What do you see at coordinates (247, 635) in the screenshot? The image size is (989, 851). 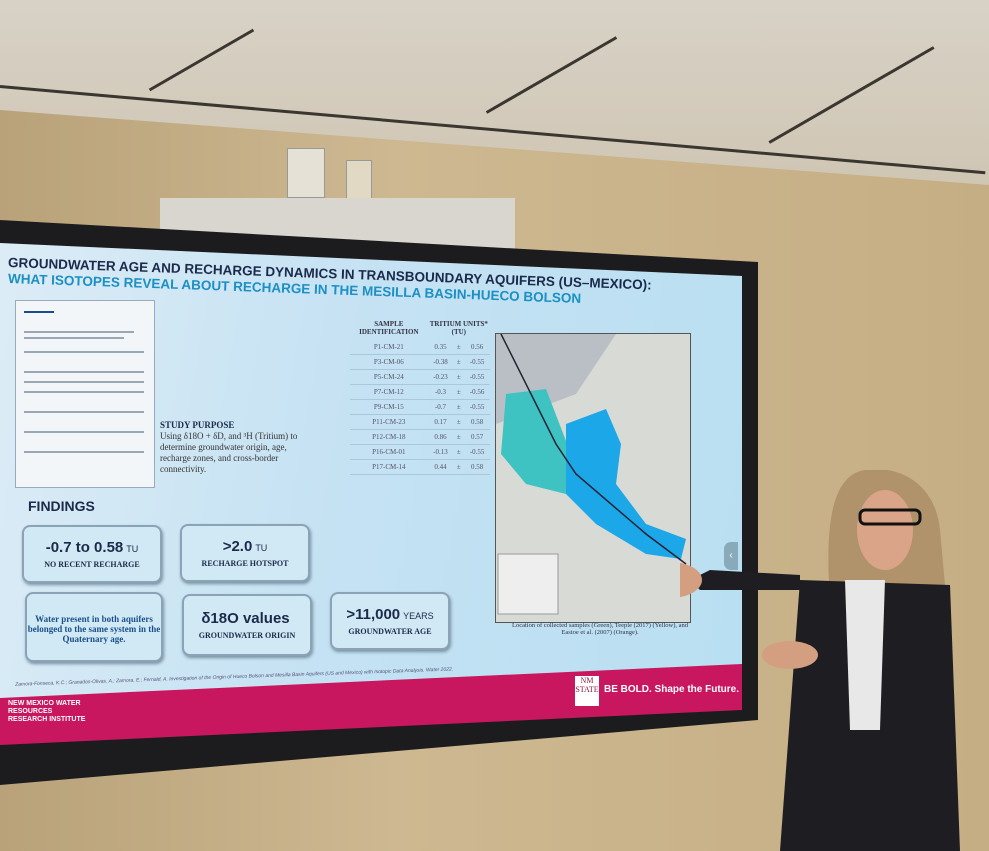 I see `finding-label: GROUNDWATER ORIGIN` at bounding box center [247, 635].